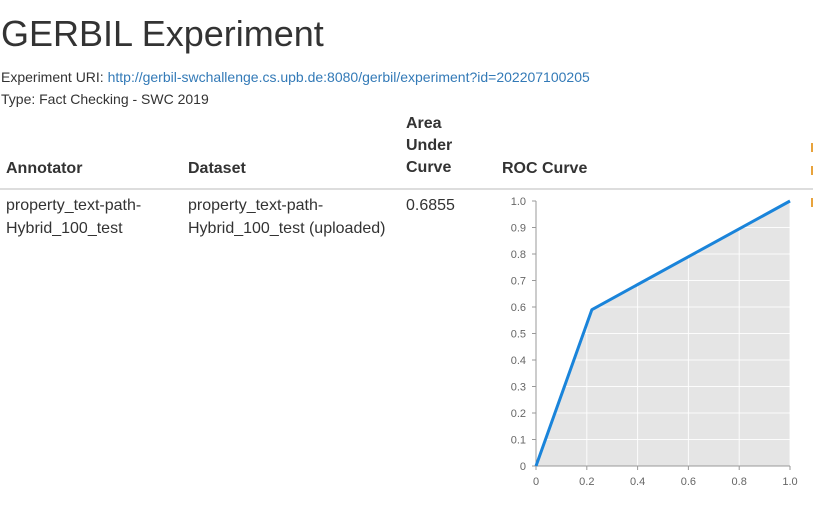 This screenshot has width=813, height=505. Describe the element at coordinates (518, 255) in the screenshot. I see `y-tick-label: 0.8` at that location.